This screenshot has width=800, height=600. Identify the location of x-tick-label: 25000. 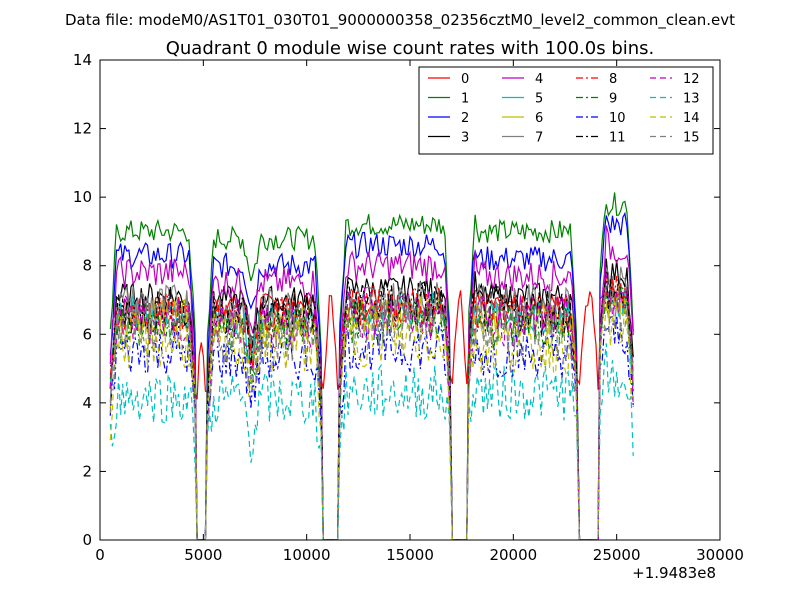
(617, 555).